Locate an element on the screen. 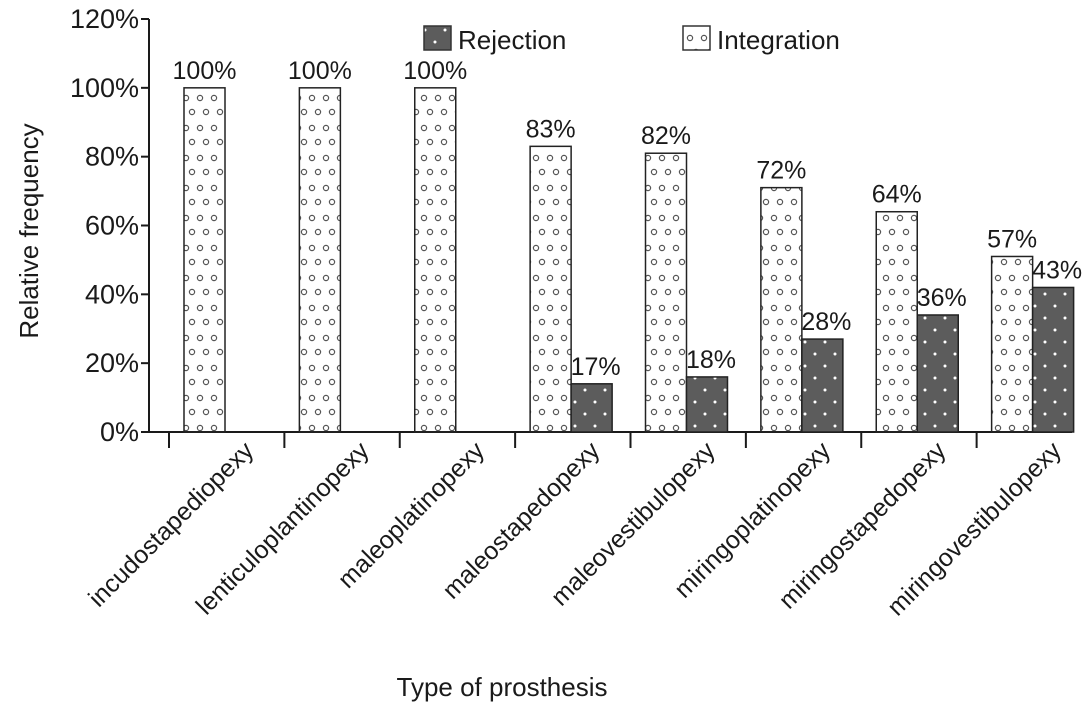  y-tick-label: 120% is located at coordinates (104, 19).